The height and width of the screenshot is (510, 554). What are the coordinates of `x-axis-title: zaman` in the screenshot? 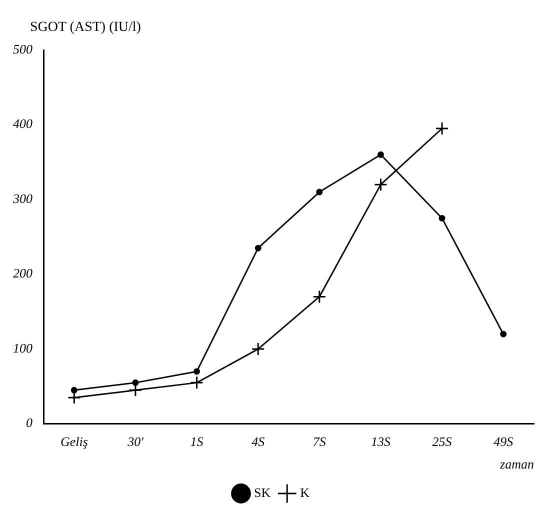 It's located at (516, 464).